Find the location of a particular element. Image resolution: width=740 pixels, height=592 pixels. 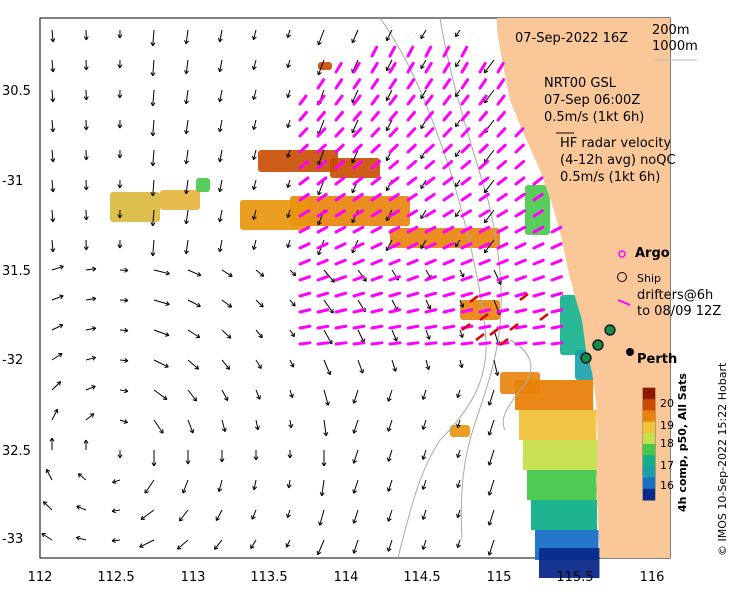

y-tick-label: -31 is located at coordinates (13, 181).